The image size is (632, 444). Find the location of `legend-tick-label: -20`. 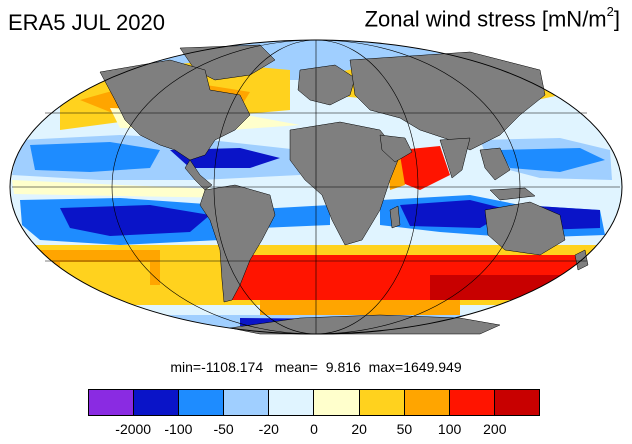

legend-tick-label: -20 is located at coordinates (268, 429).